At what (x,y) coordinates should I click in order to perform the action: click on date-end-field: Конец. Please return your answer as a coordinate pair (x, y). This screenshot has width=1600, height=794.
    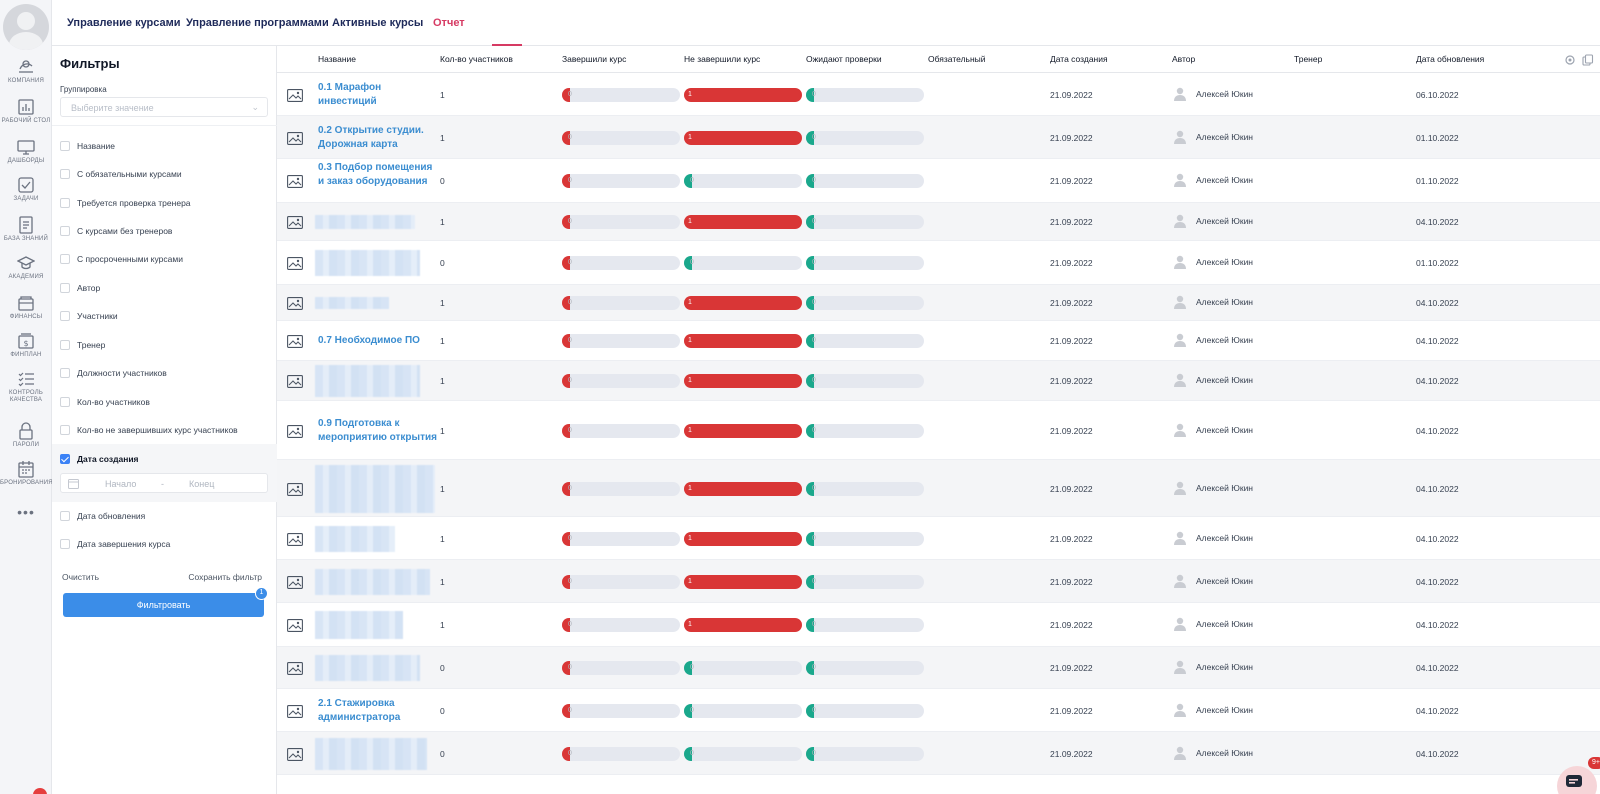
    Looking at the image, I should click on (202, 484).